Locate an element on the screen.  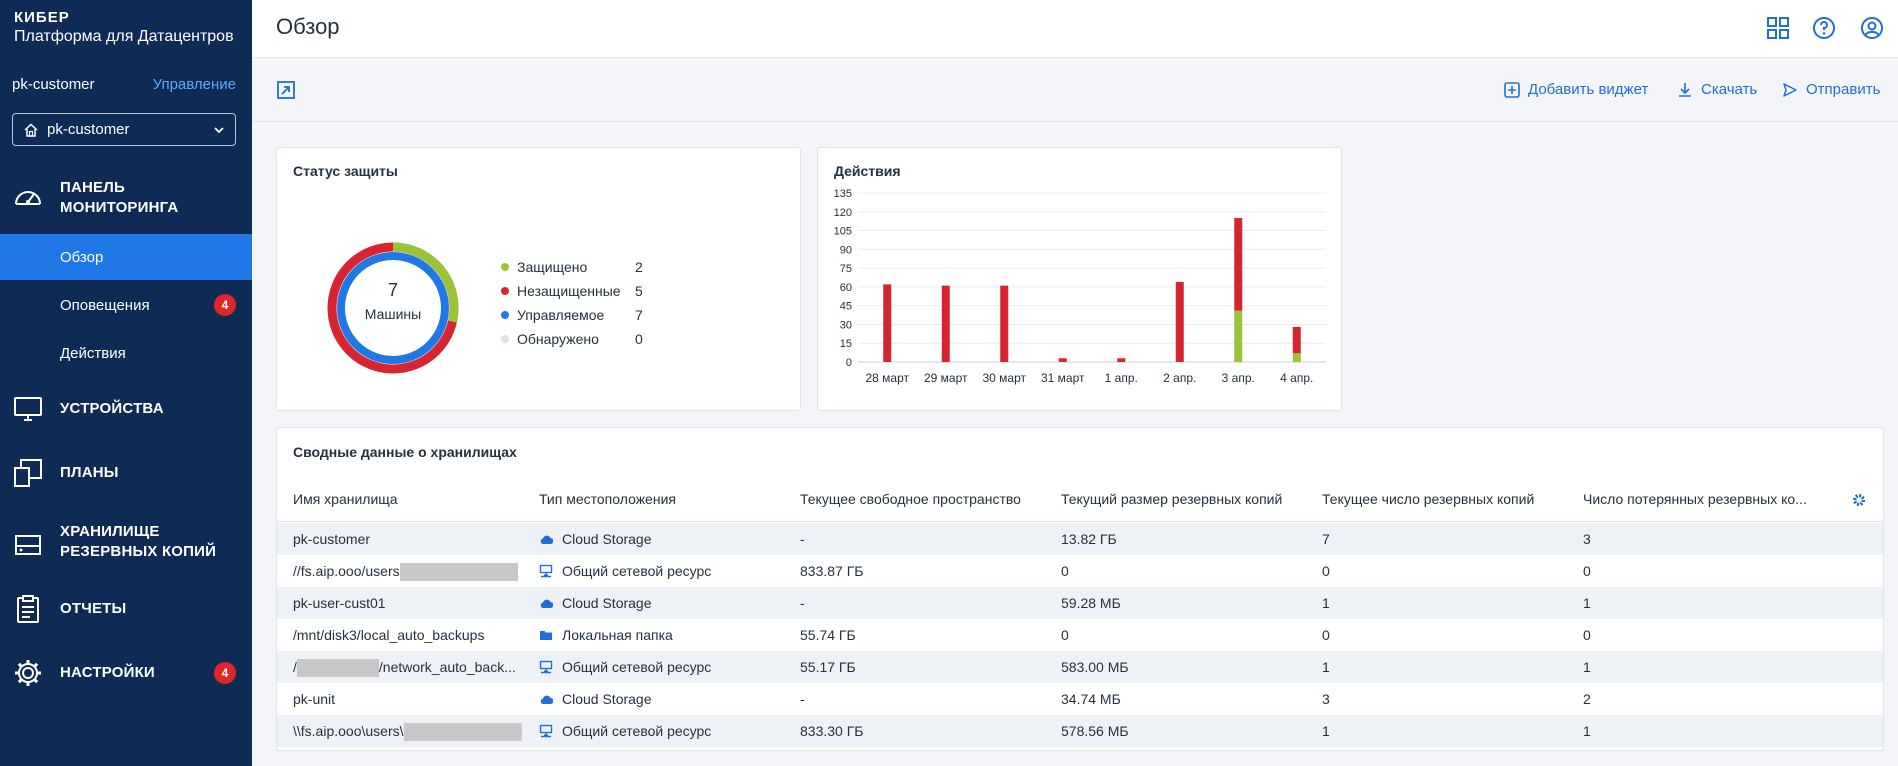
nav-overview: Обзор is located at coordinates (126, 257).